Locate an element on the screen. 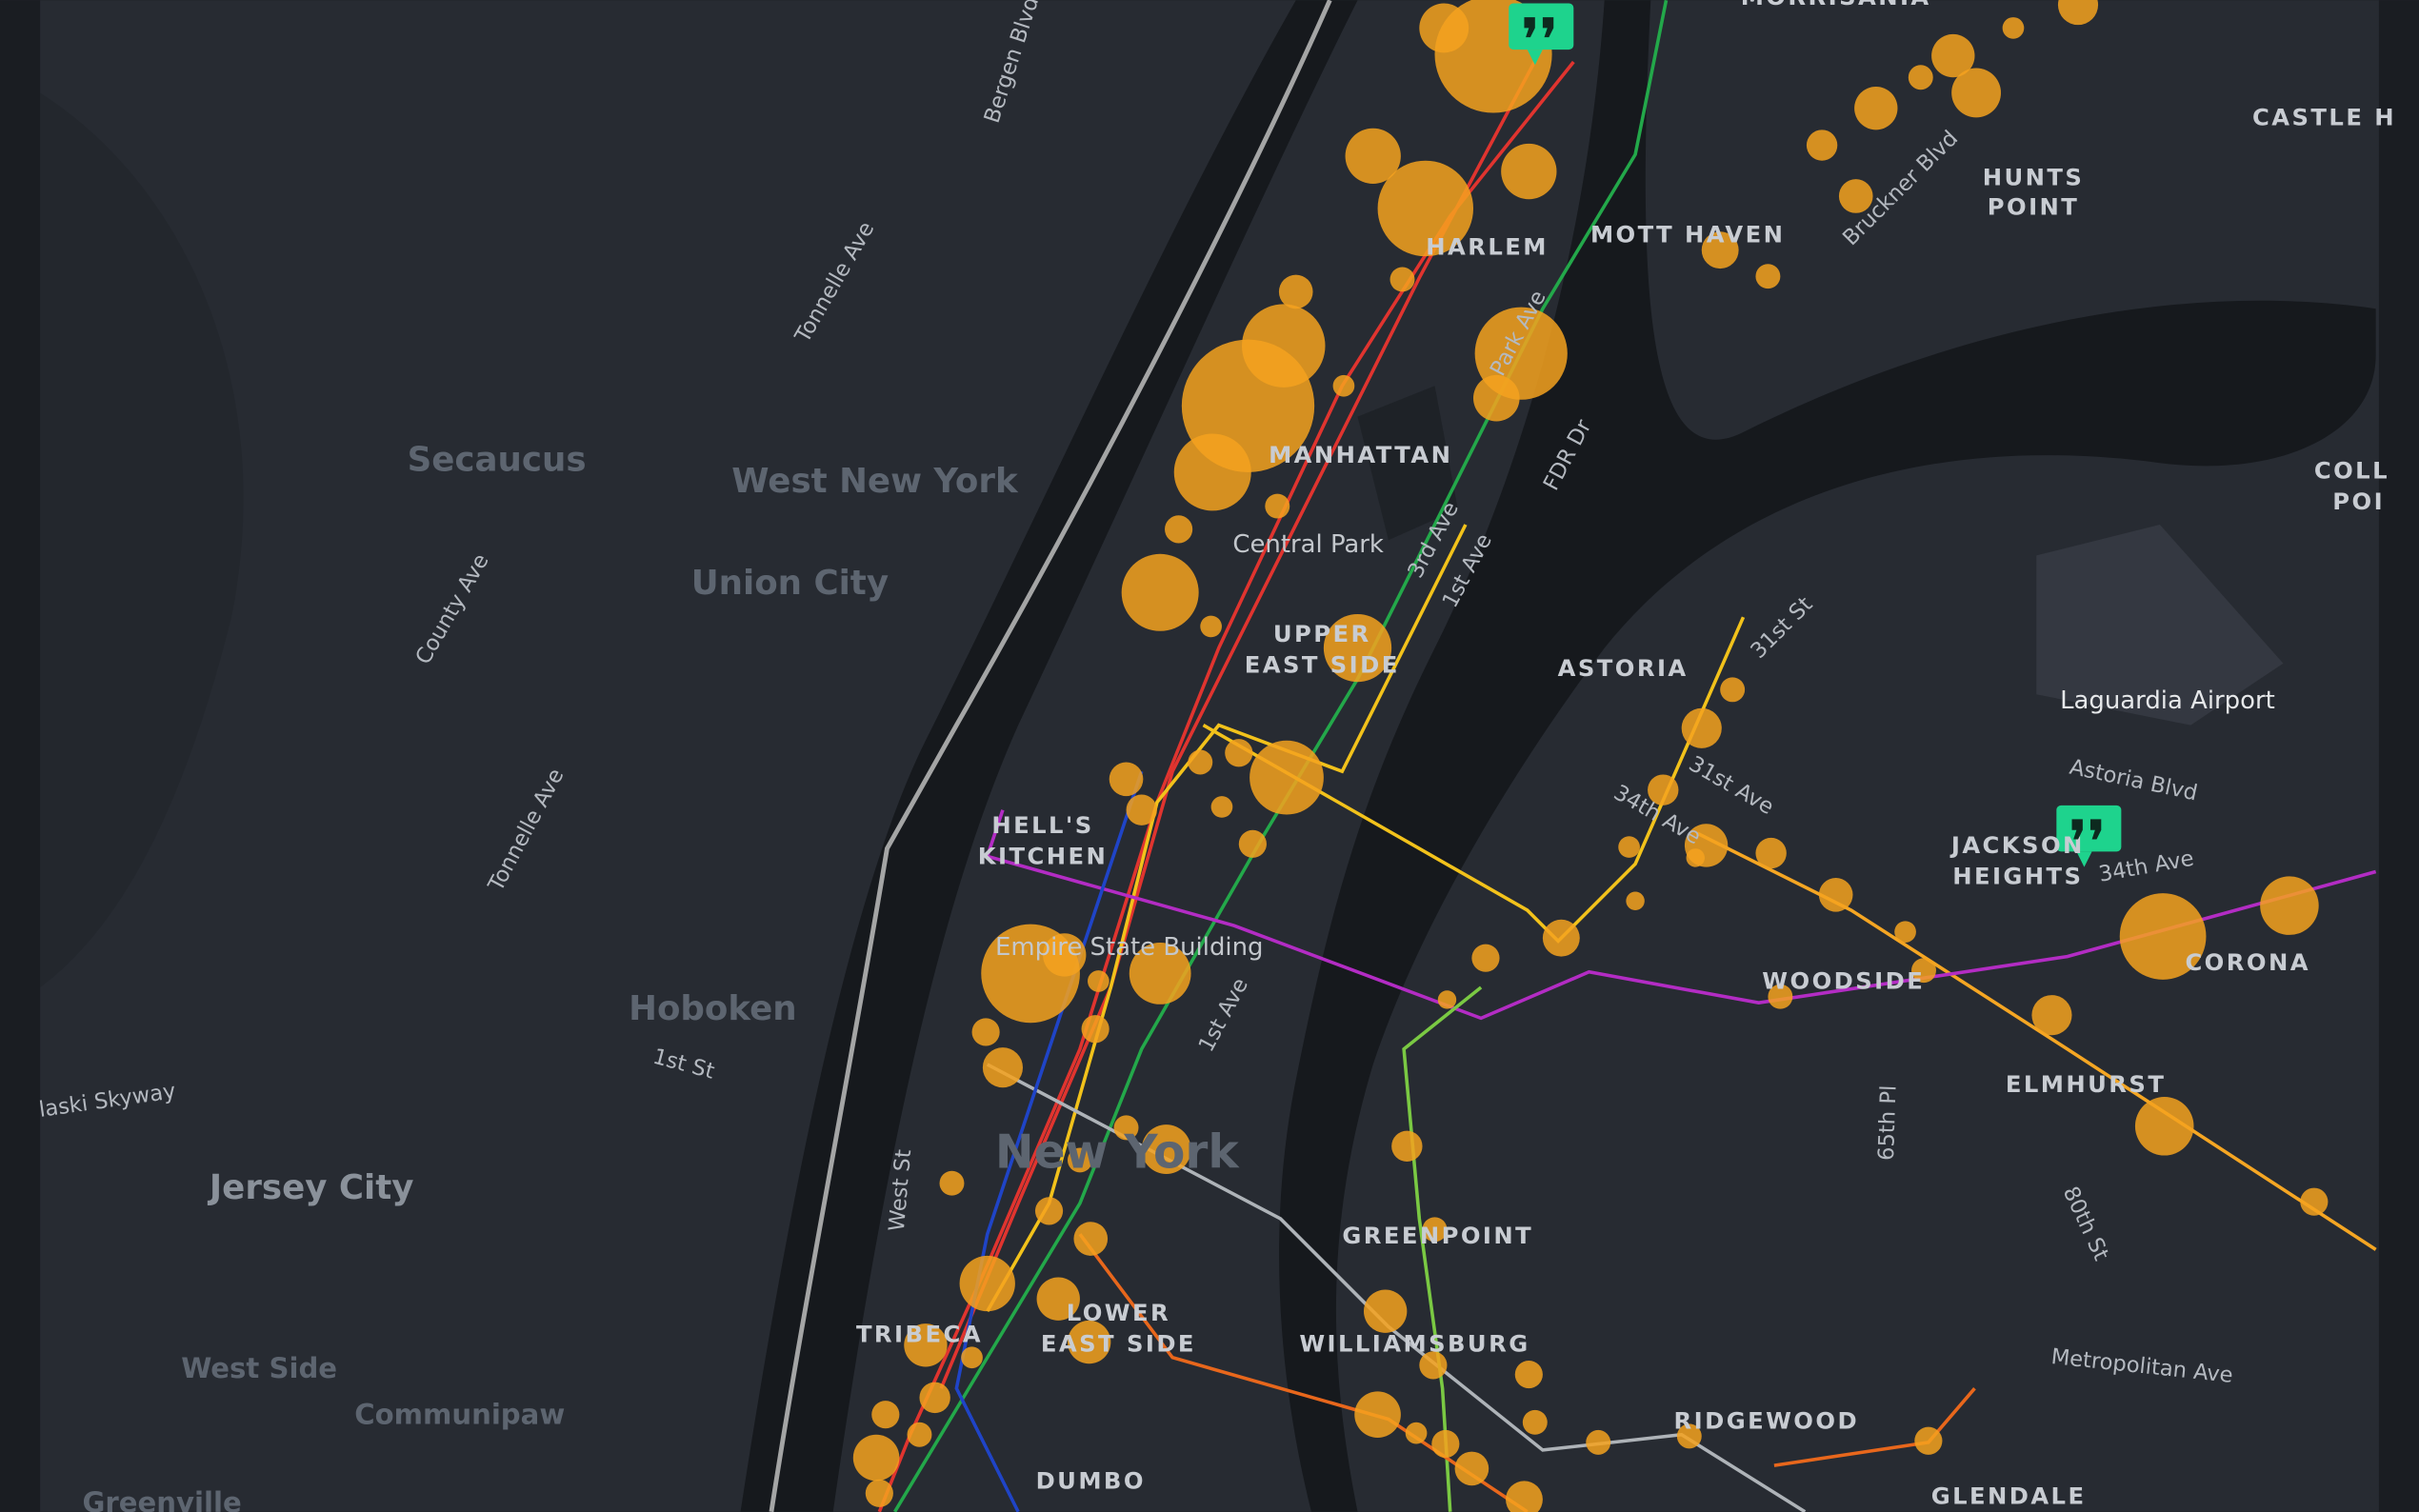  neighborhood-label: ELMHURST is located at coordinates (2086, 1084).